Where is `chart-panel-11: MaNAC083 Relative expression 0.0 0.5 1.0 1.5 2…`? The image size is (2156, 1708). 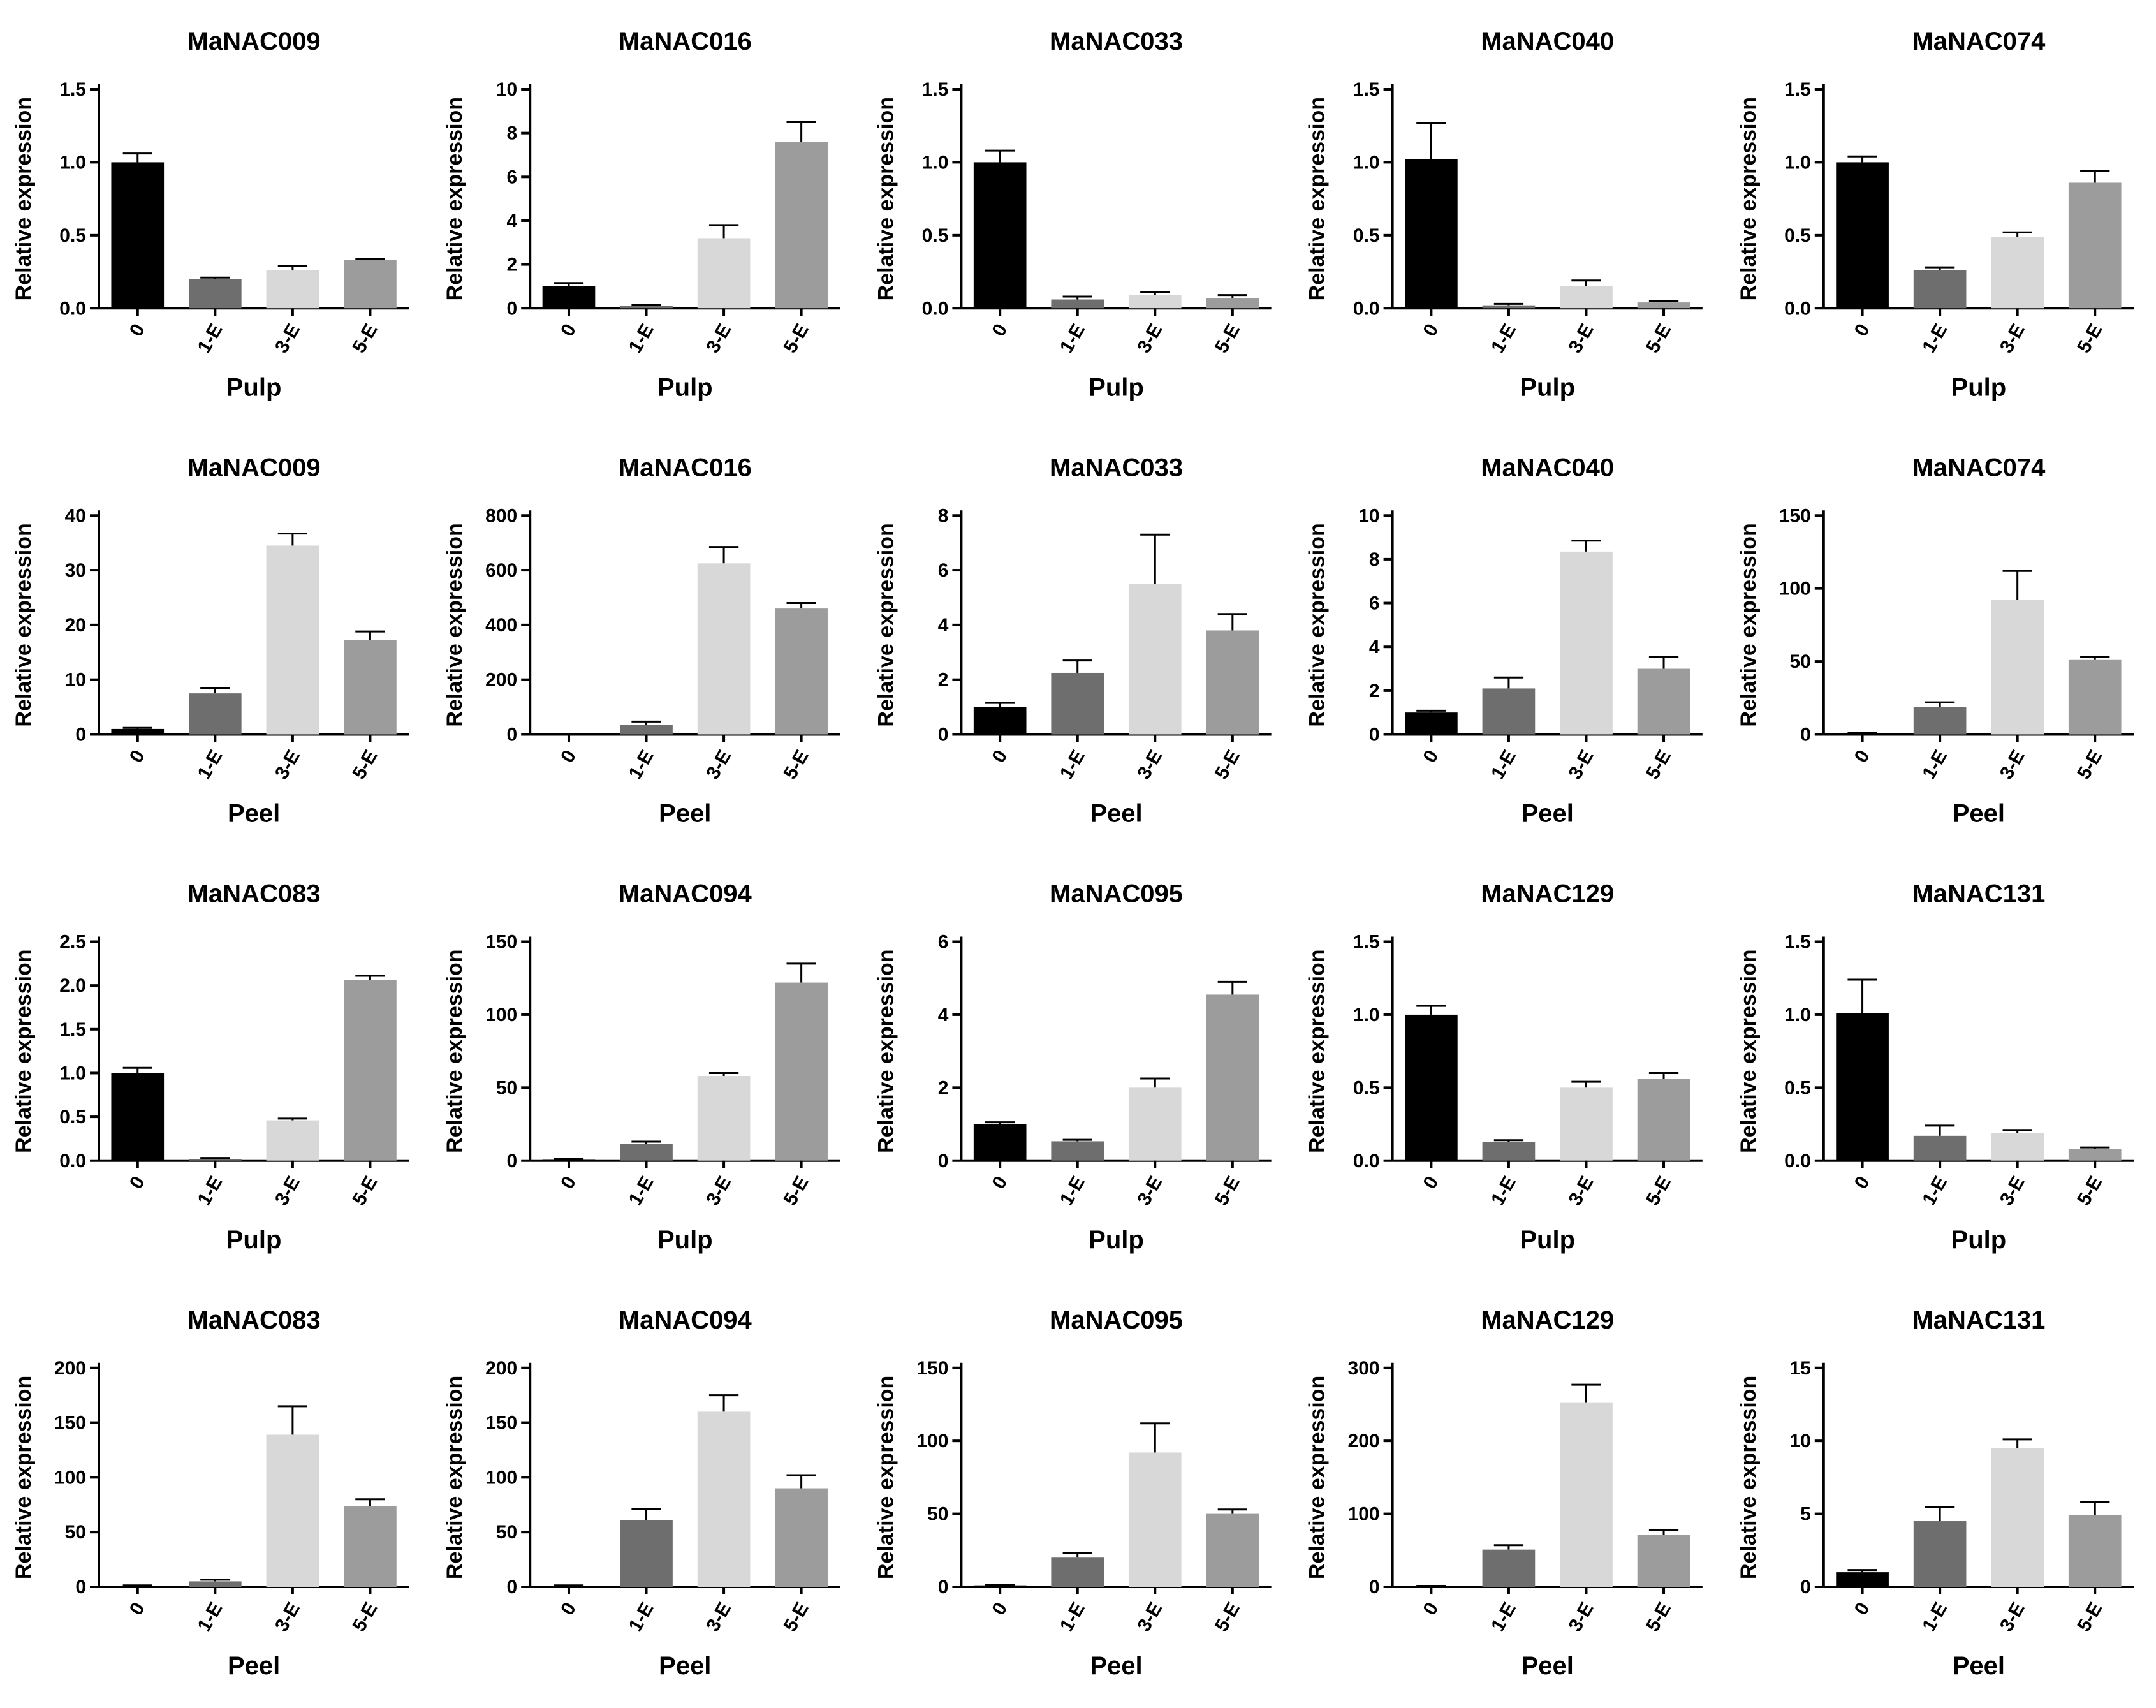 chart-panel-11: MaNAC083 Relative expression 0.0 0.5 1.0 1.5 2… is located at coordinates (210, 1067).